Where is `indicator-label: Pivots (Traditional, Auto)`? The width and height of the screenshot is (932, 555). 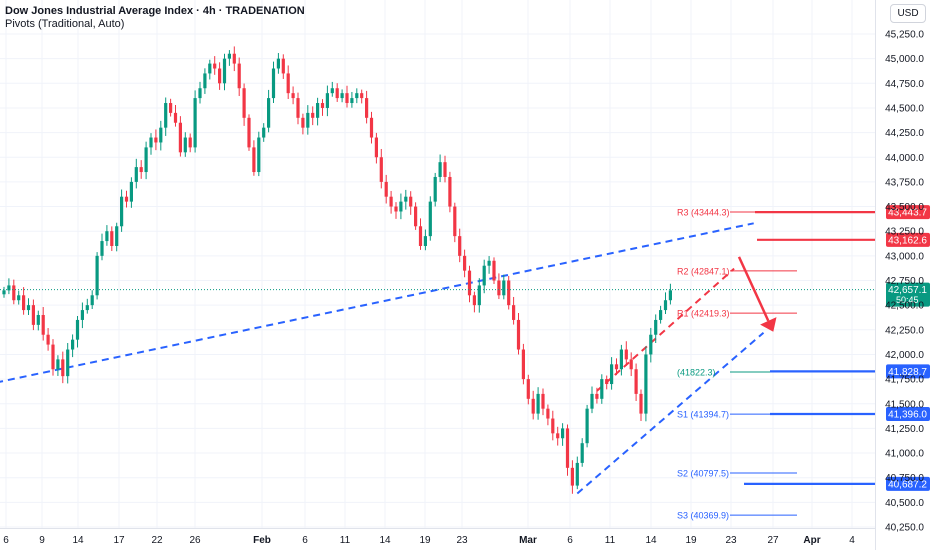
indicator-label: Pivots (Traditional, Auto) is located at coordinates (65, 24).